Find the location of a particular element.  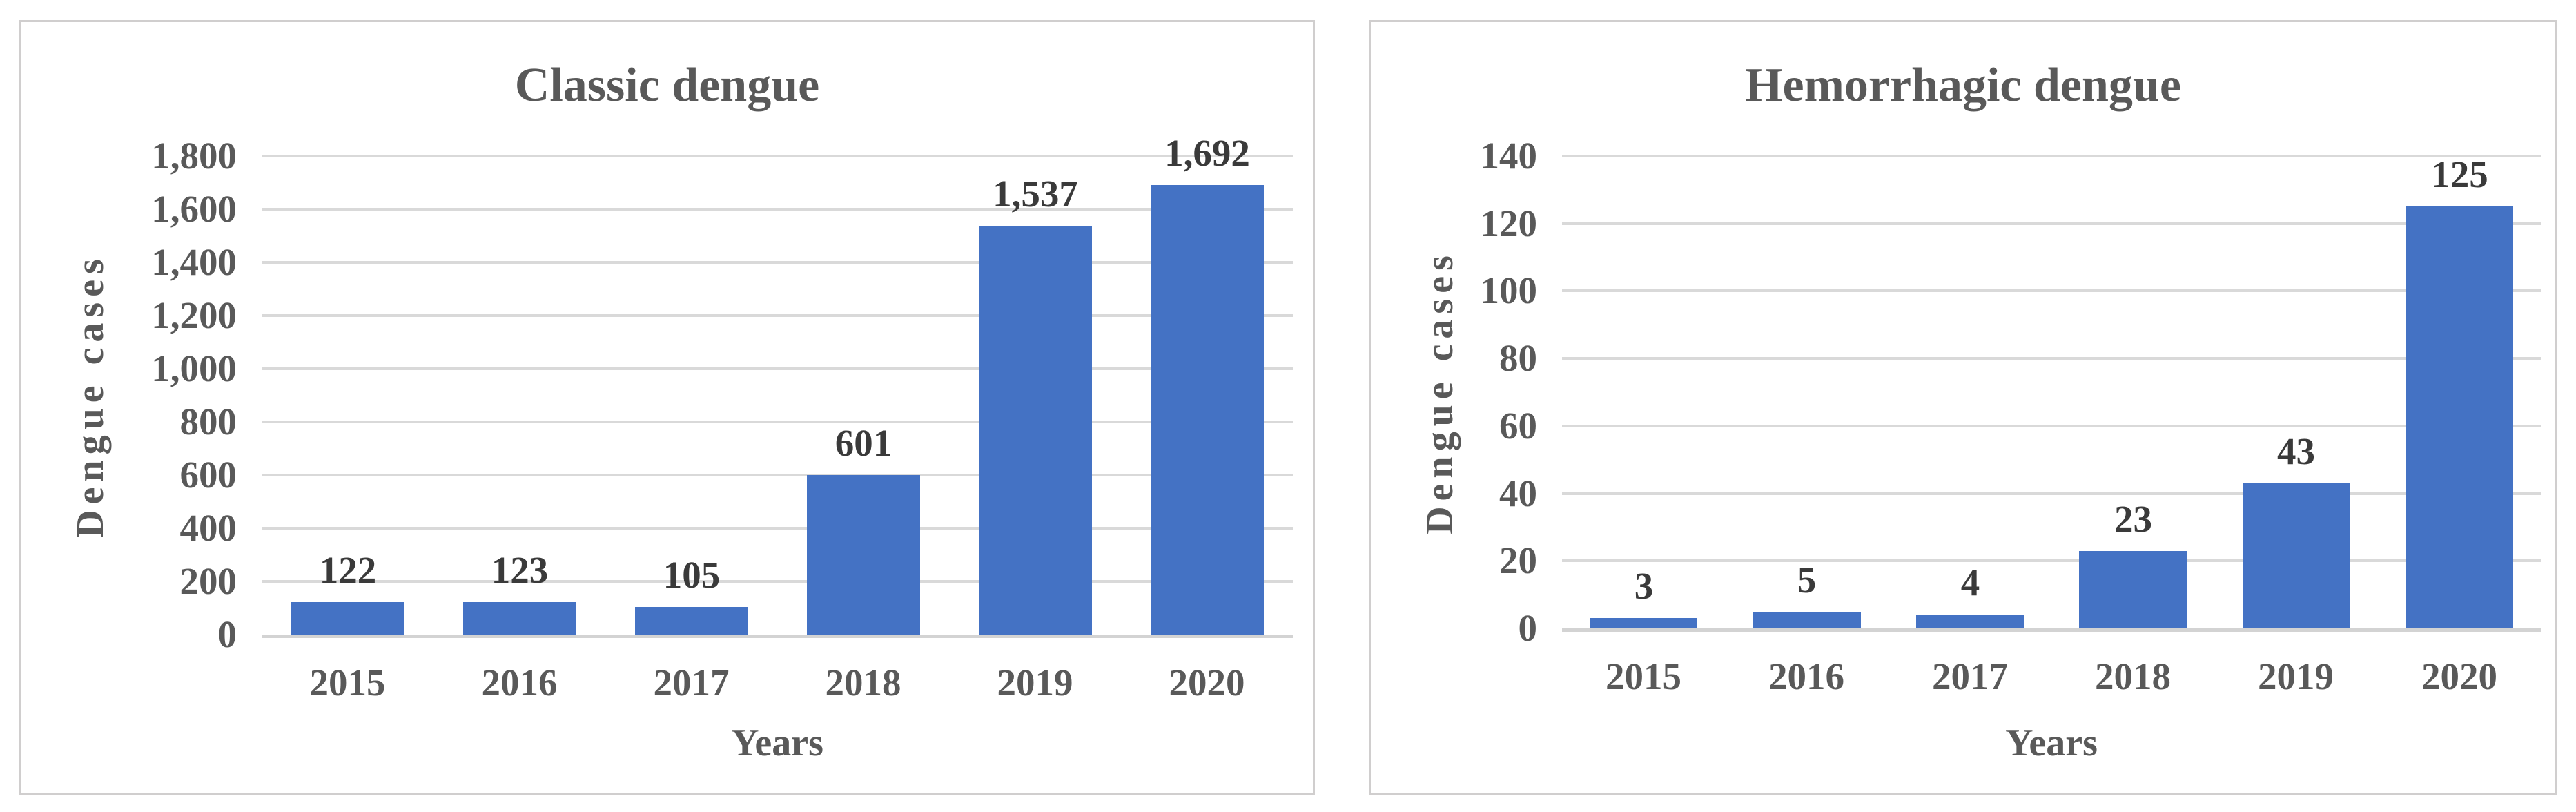

y-tick-label: 1,400 is located at coordinates (194, 262).